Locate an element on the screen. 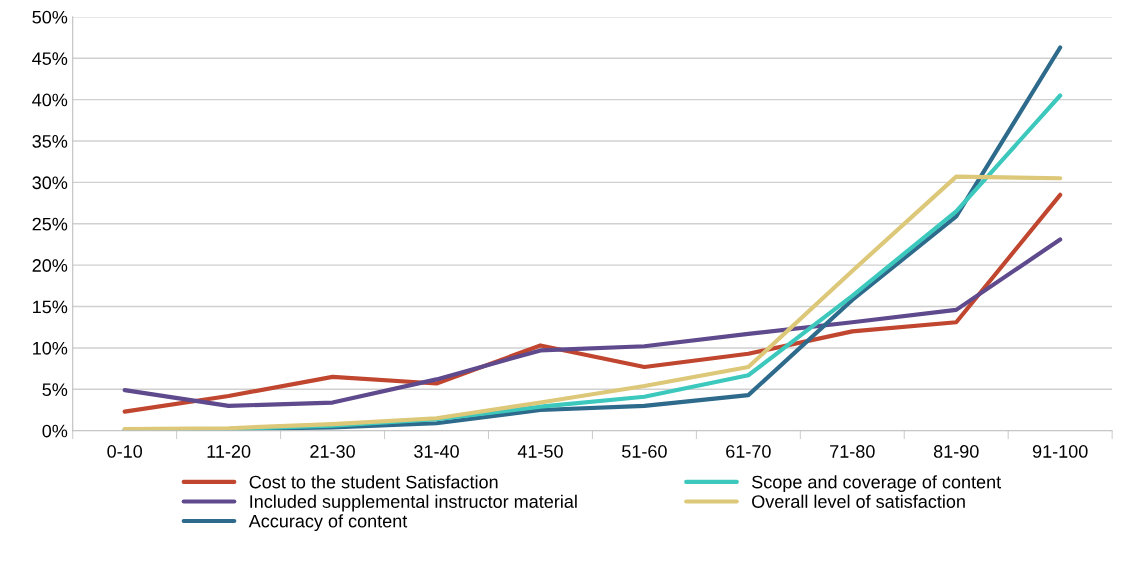  x-tick-label: 11-20 is located at coordinates (229, 451).